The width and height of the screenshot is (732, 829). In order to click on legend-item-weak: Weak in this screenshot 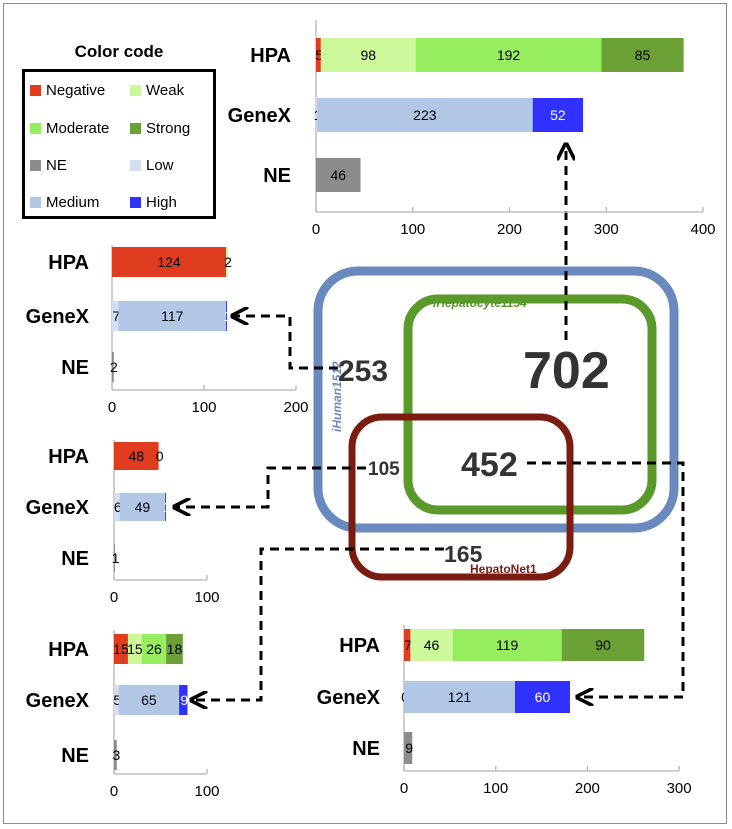, I will do `click(157, 90)`.